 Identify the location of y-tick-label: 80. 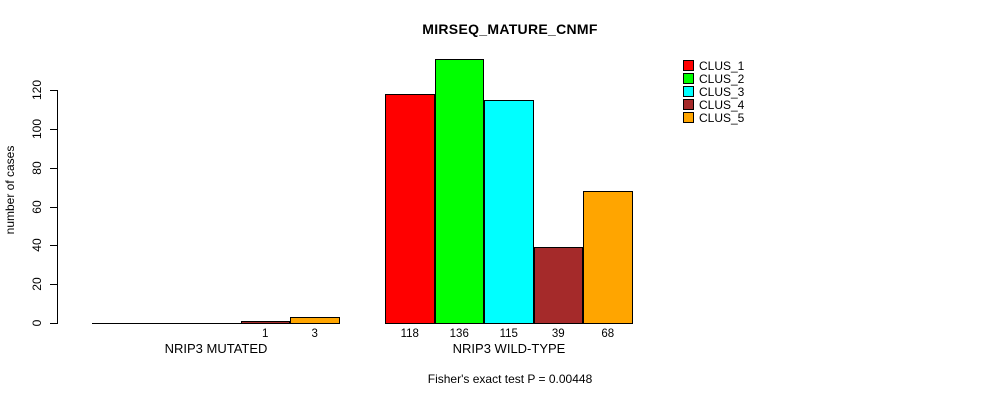
(37, 167).